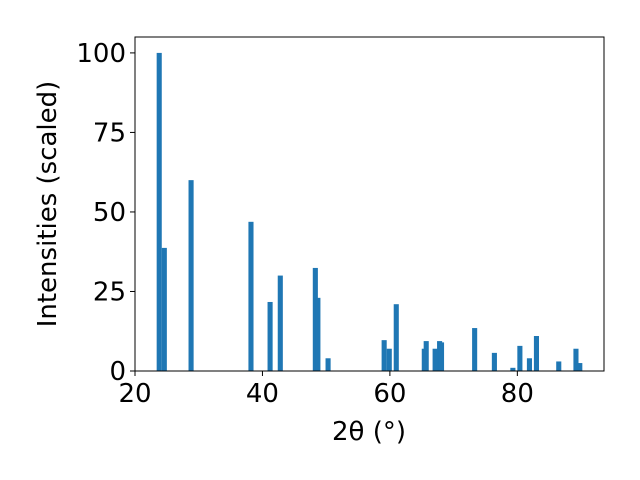  What do you see at coordinates (134, 394) in the screenshot?
I see `x-tick-label: 20` at bounding box center [134, 394].